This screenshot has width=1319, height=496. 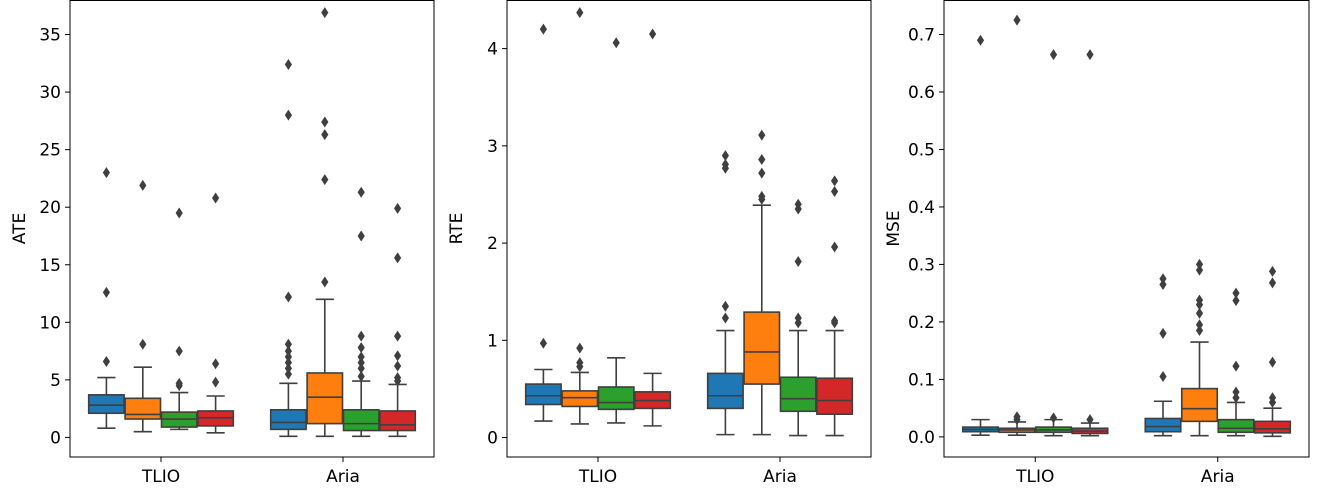 I want to click on x-tick-label: Aria, so click(x=780, y=477).